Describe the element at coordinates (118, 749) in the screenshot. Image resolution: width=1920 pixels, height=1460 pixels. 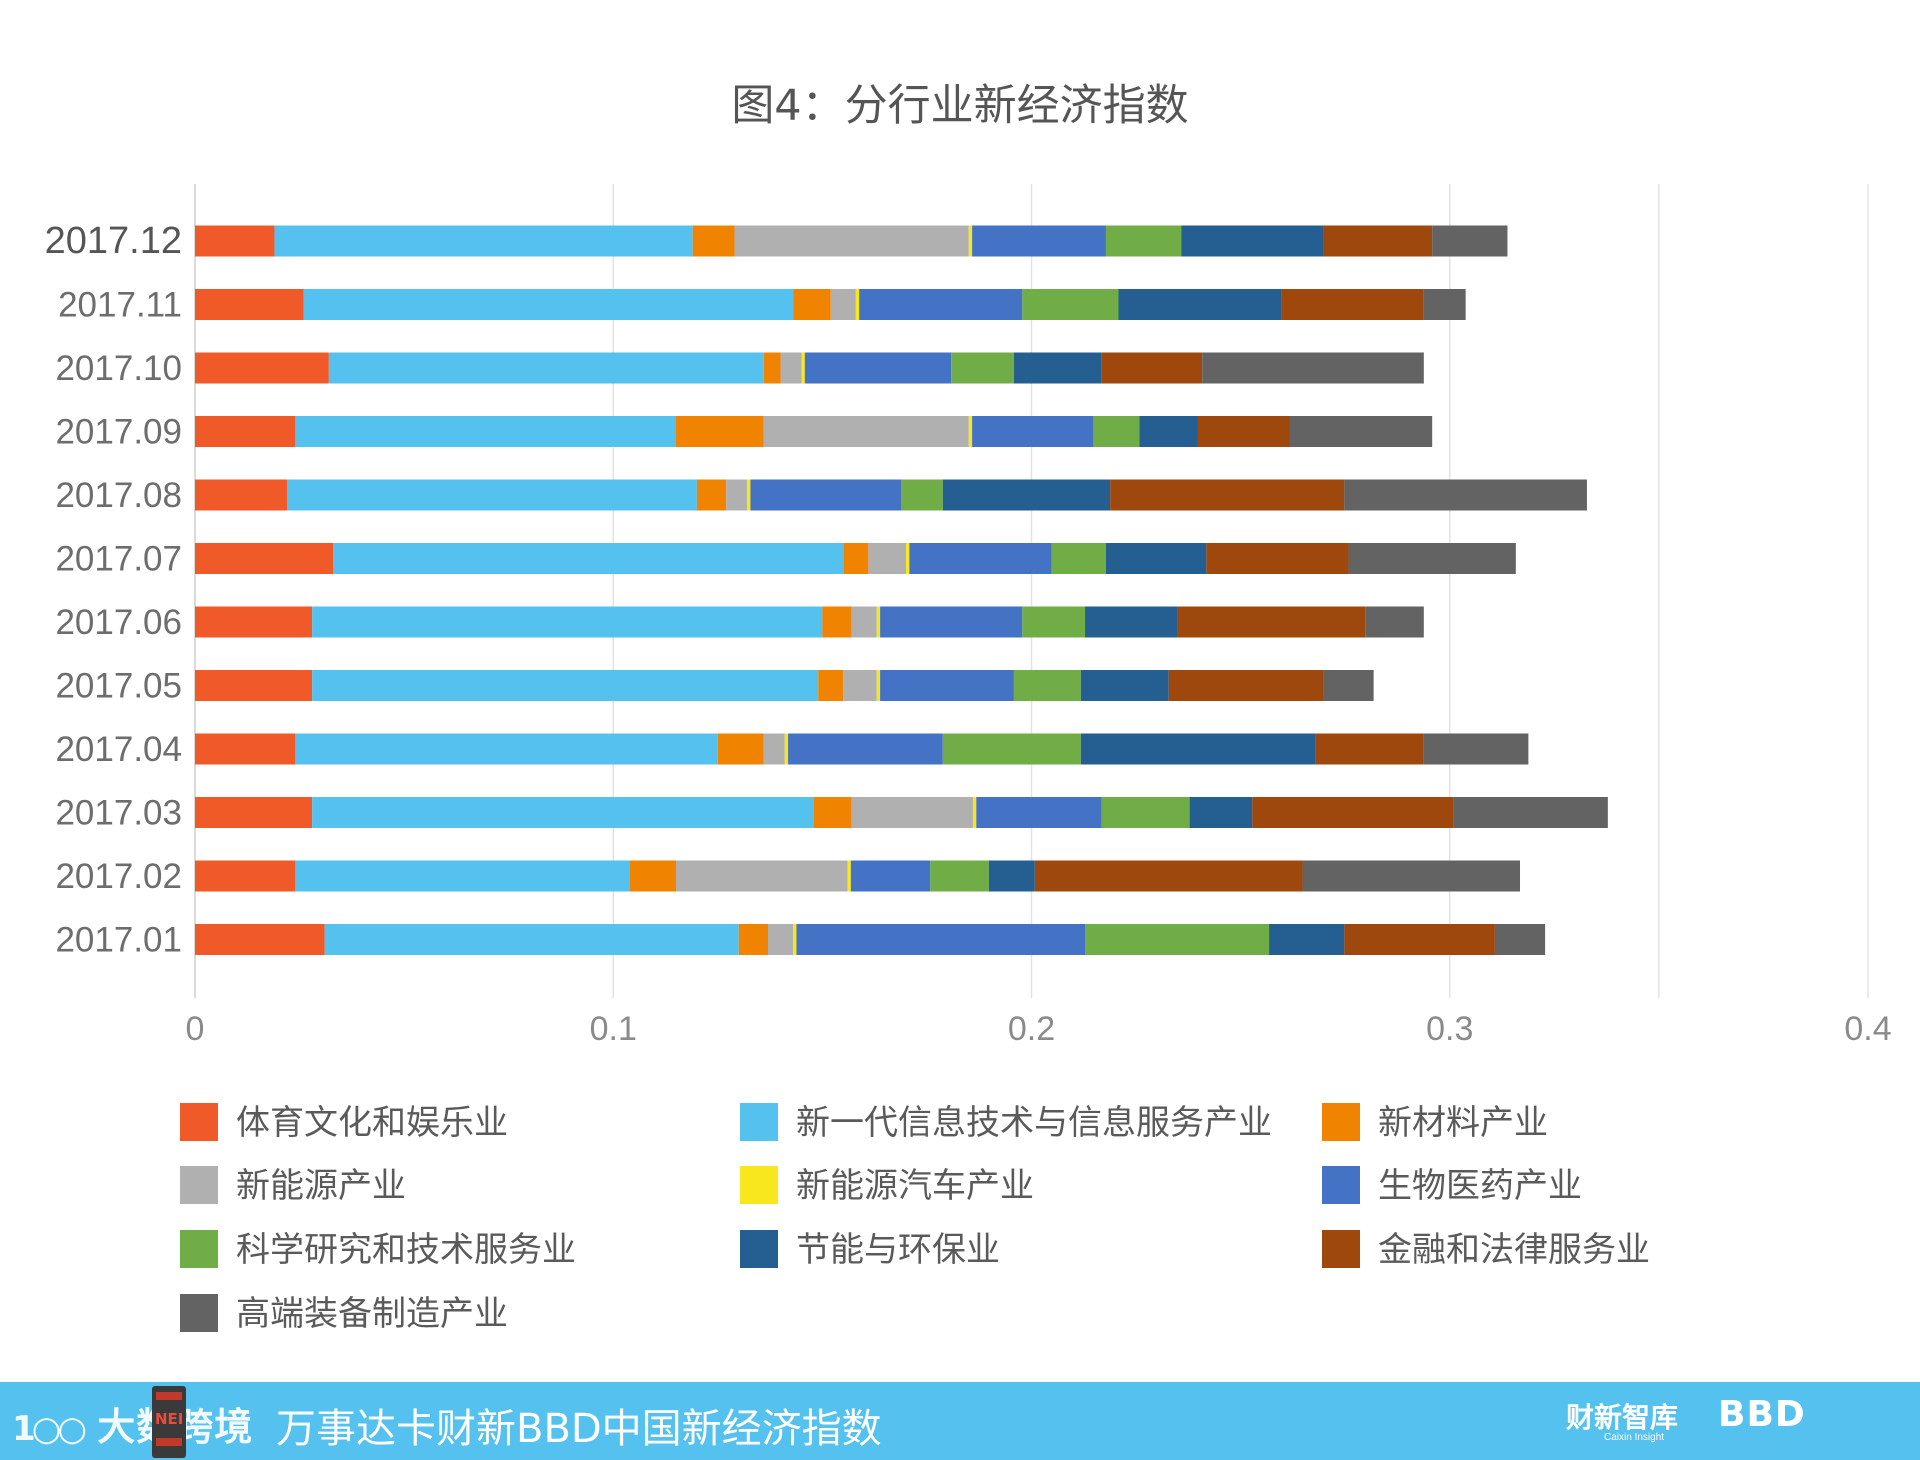
I see `y-tick-label: 2017.04` at that location.